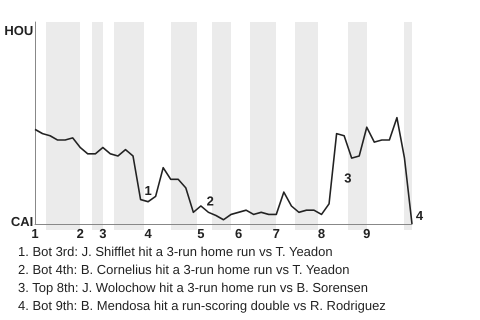 The width and height of the screenshot is (480, 320). I want to click on text: 4, so click(420, 215).